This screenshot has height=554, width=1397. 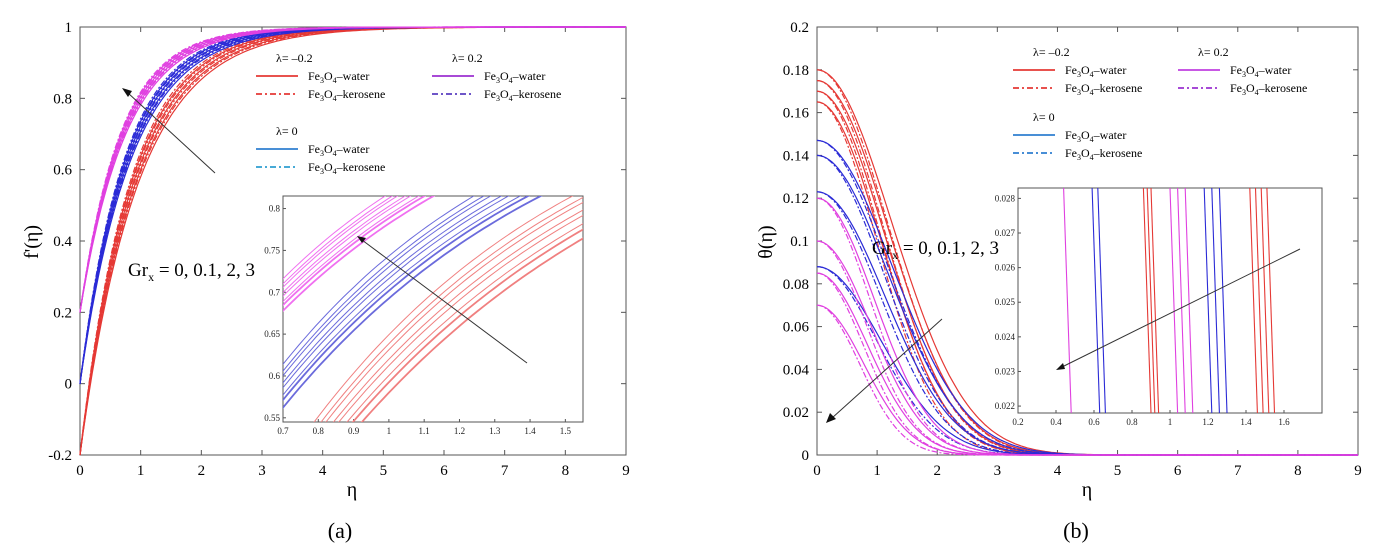 I want to click on x-tick-label: 5, so click(x=1118, y=471).